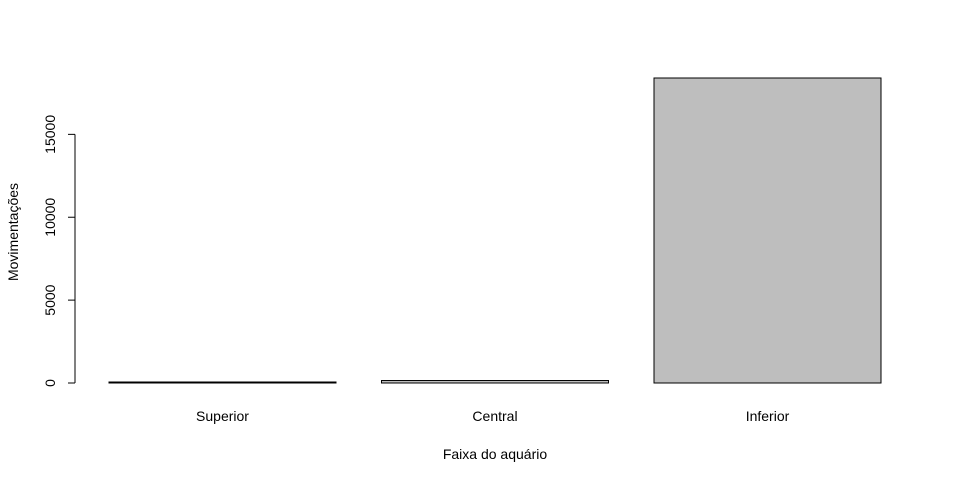 This screenshot has width=953, height=484. I want to click on x-tick-label-superior: Superior, so click(222, 416).